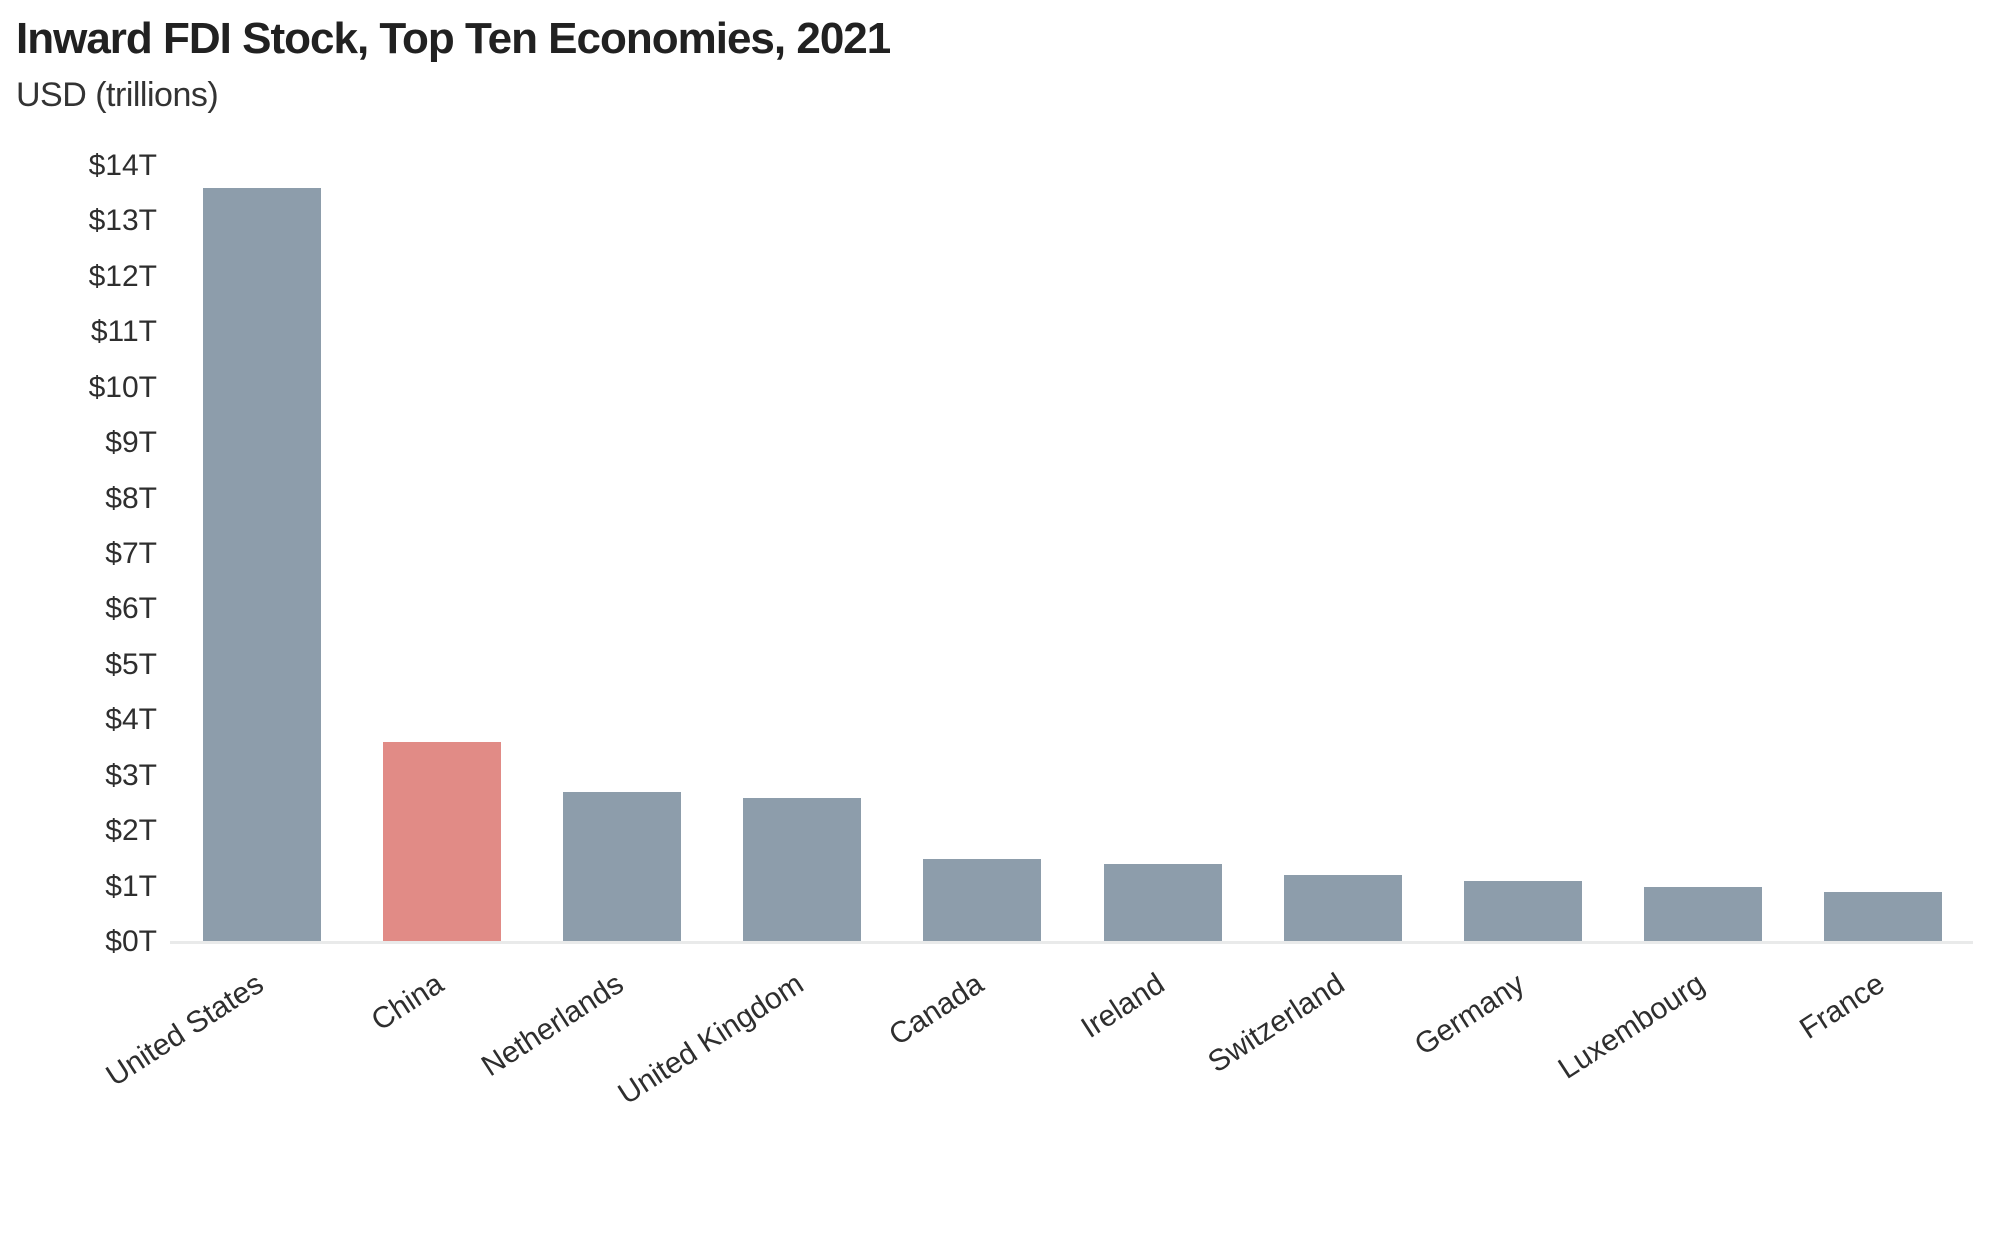 This screenshot has height=1237, width=2014. I want to click on x-category-label-france: France, so click(1842, 1006).